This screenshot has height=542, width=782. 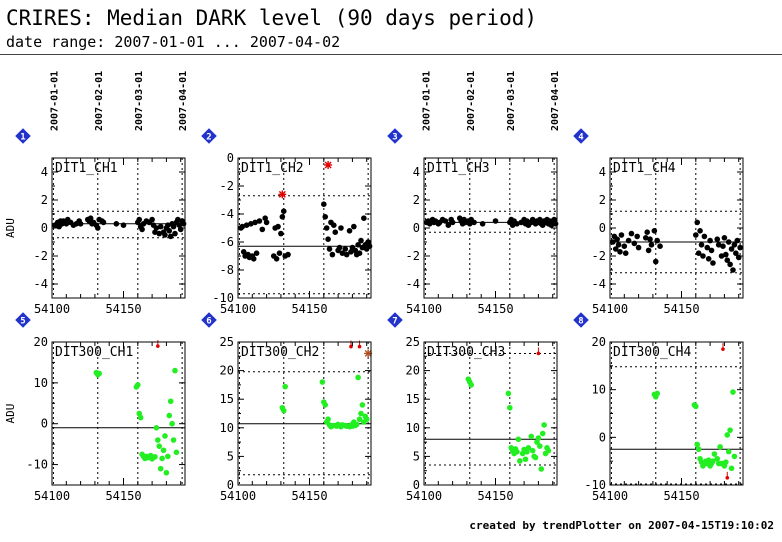 What do you see at coordinates (227, 242) in the screenshot?
I see `y-tick-label: -6` at bounding box center [227, 242].